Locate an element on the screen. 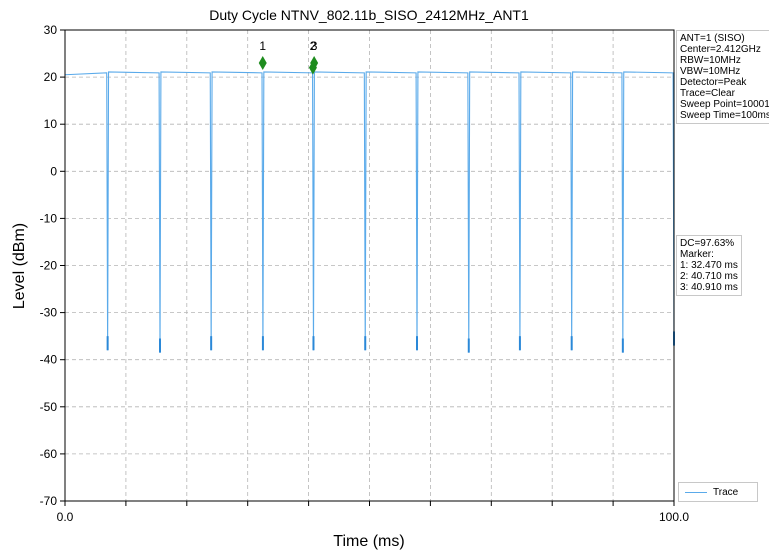  y-tick-label: -50 is located at coordinates (49, 407).